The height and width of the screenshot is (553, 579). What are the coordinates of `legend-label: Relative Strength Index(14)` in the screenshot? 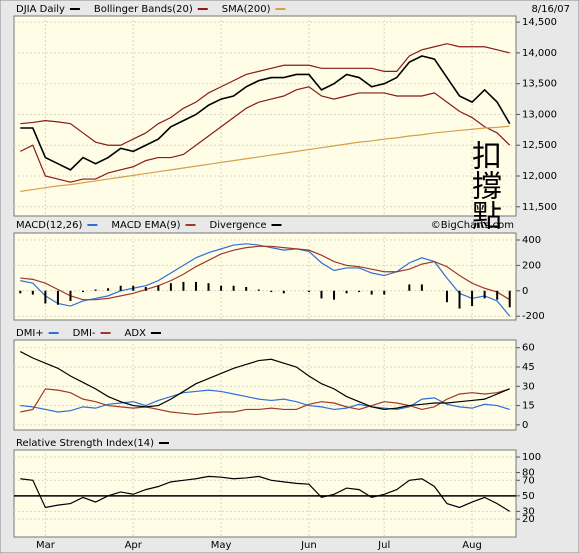 It's located at (85, 443).